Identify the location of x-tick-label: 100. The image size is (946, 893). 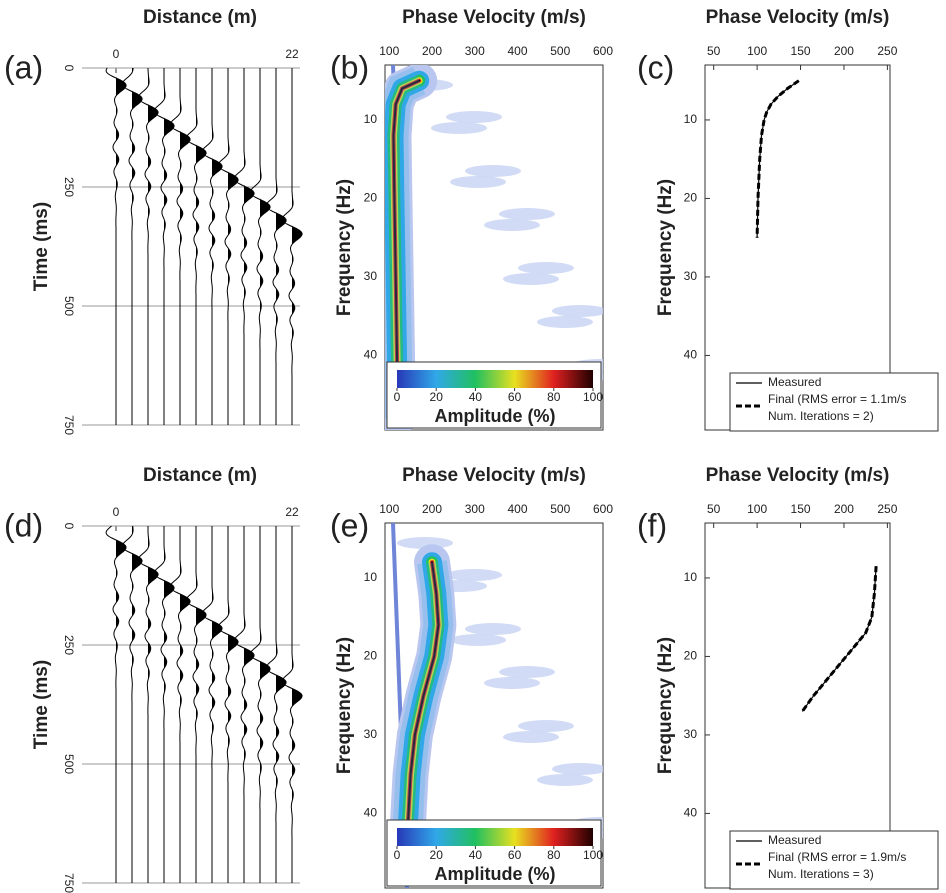
(757, 51).